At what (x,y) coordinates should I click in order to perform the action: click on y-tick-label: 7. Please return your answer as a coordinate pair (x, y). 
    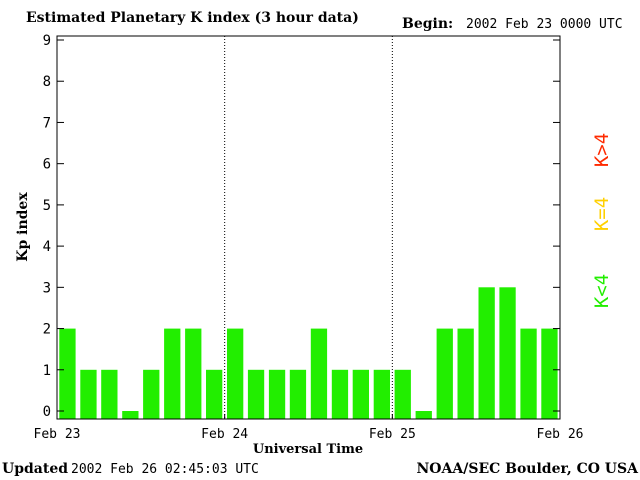
    Looking at the image, I should click on (47, 123).